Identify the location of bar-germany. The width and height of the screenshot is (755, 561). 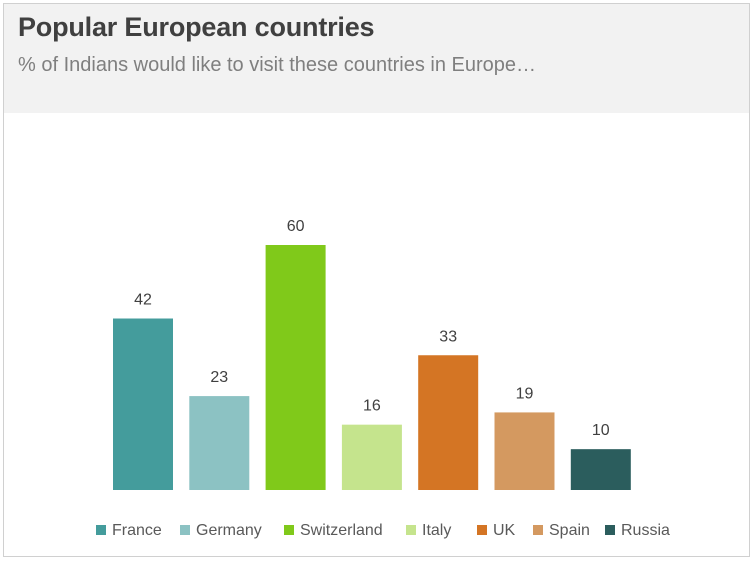
(219, 443).